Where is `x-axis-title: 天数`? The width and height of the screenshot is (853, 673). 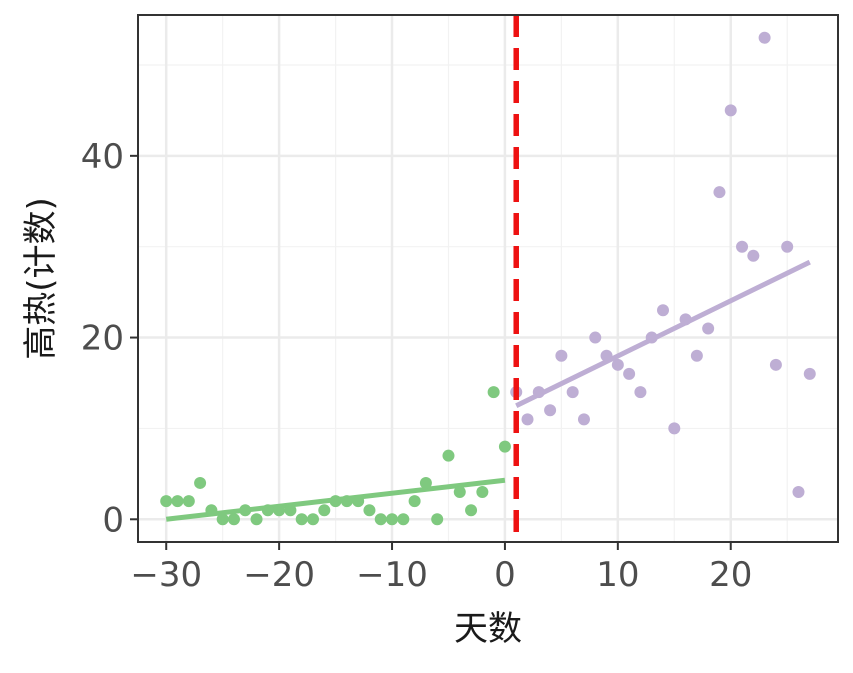
x-axis-title: 天数 is located at coordinates (488, 629).